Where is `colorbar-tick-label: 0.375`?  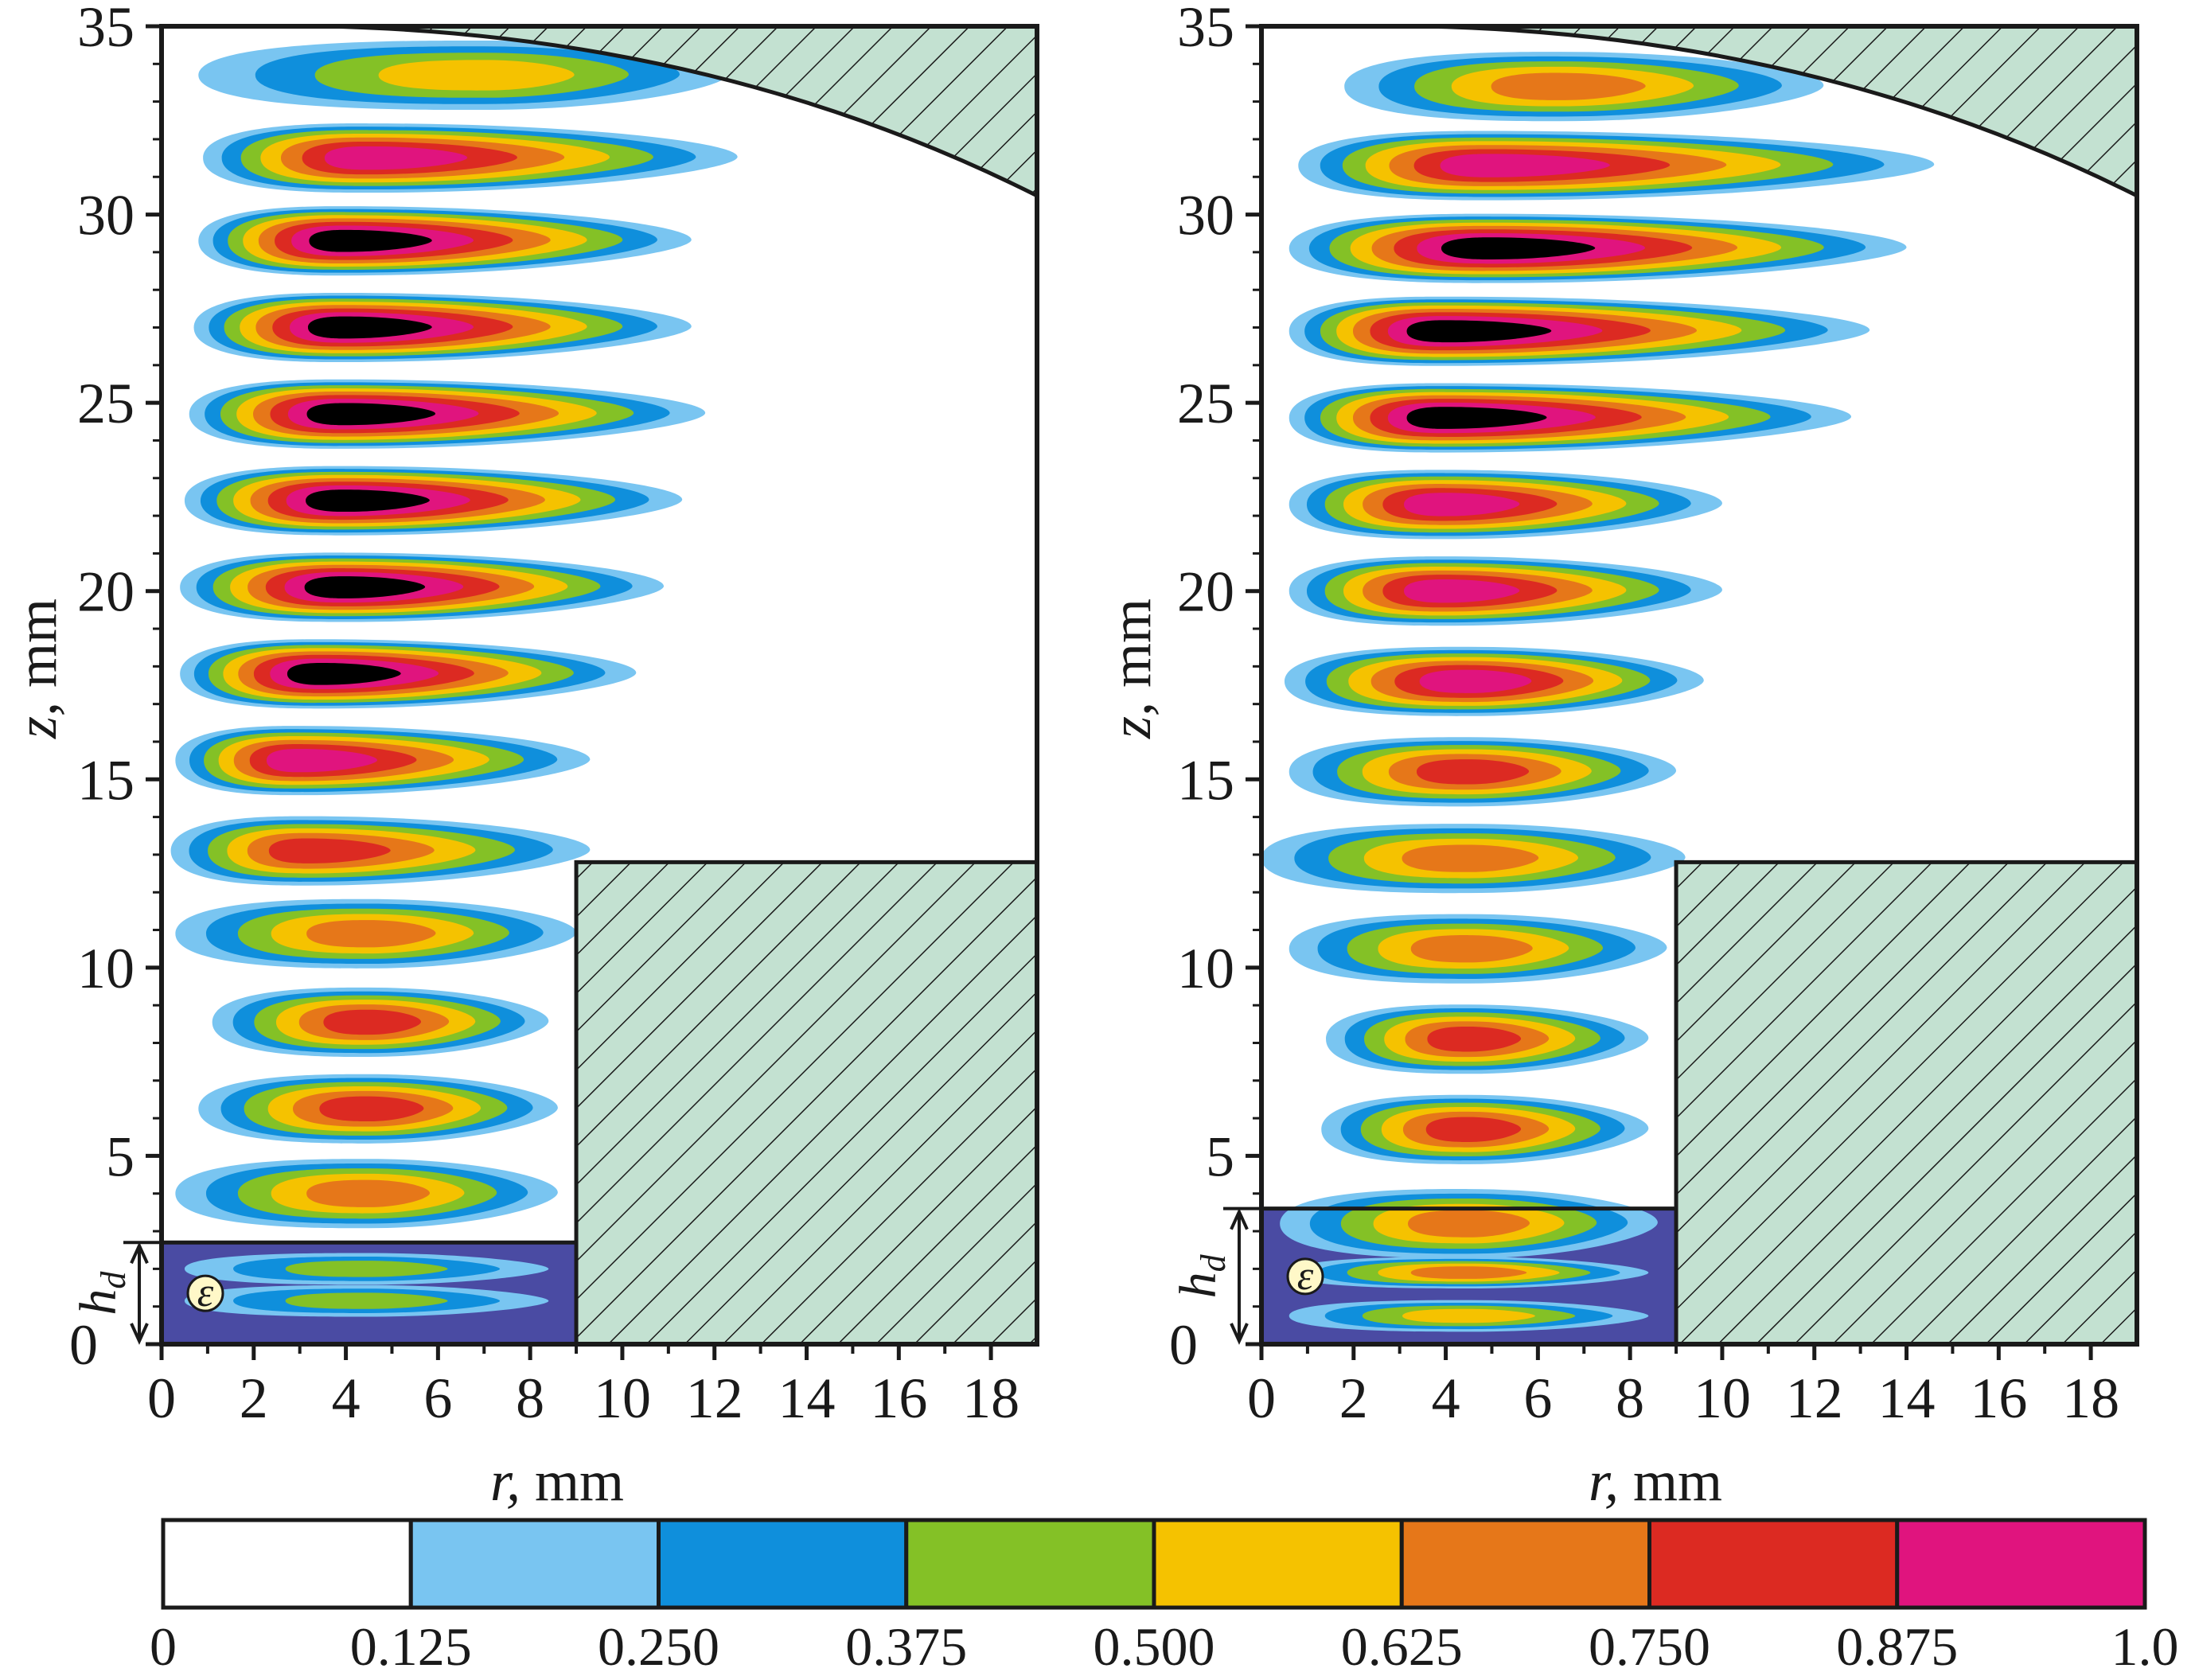
colorbar-tick-label: 0.375 is located at coordinates (906, 1646).